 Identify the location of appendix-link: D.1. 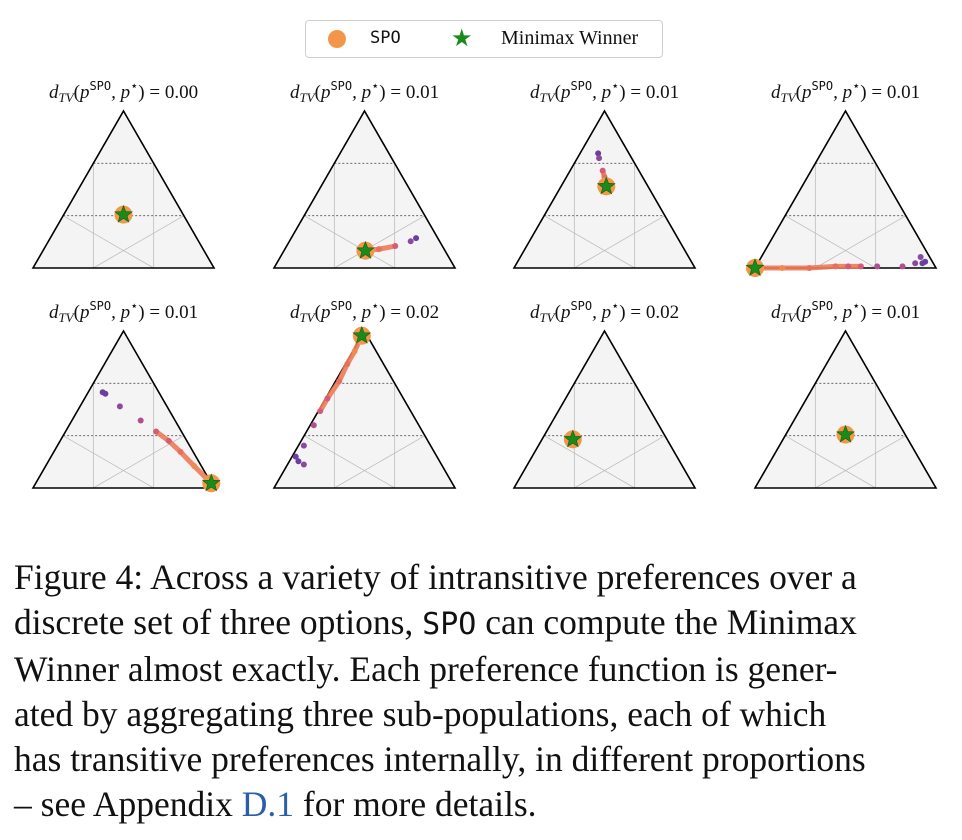
(268, 804).